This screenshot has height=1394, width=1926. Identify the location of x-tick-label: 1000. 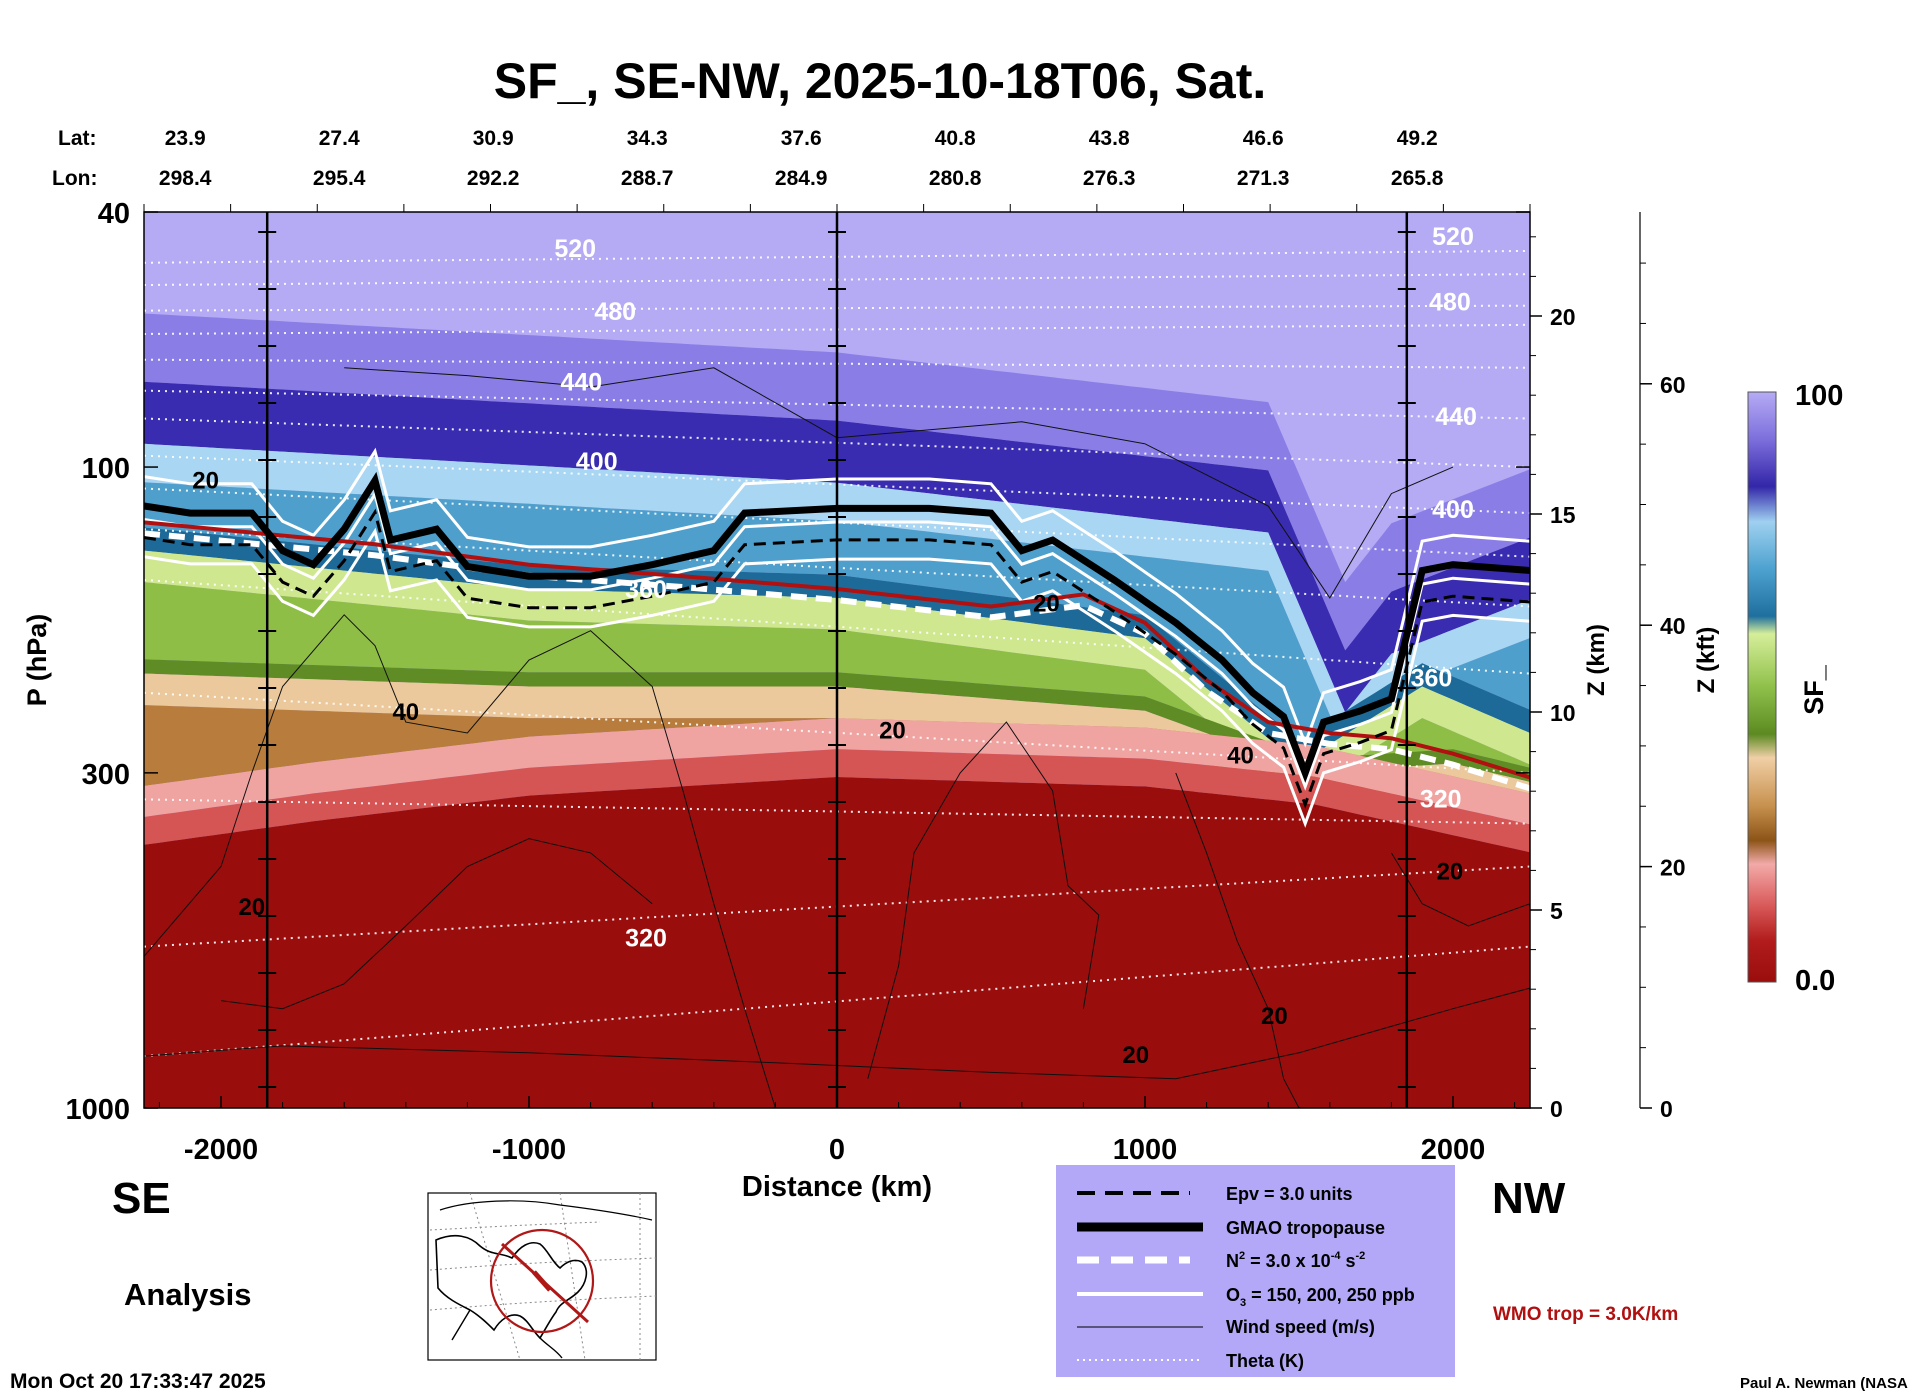
(1145, 1150).